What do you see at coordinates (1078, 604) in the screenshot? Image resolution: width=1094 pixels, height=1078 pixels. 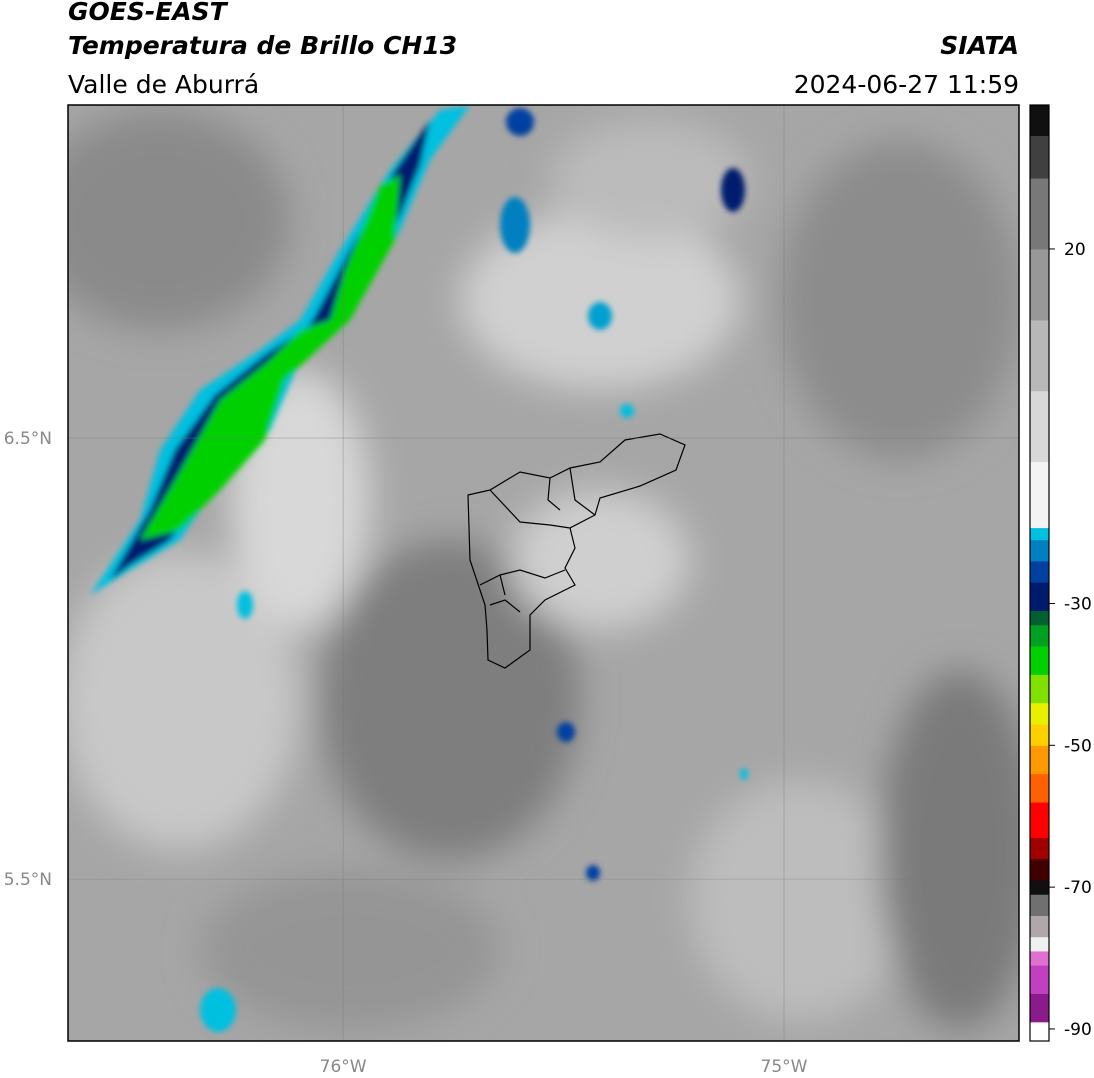 I see `colorbar-tick-label: -30` at bounding box center [1078, 604].